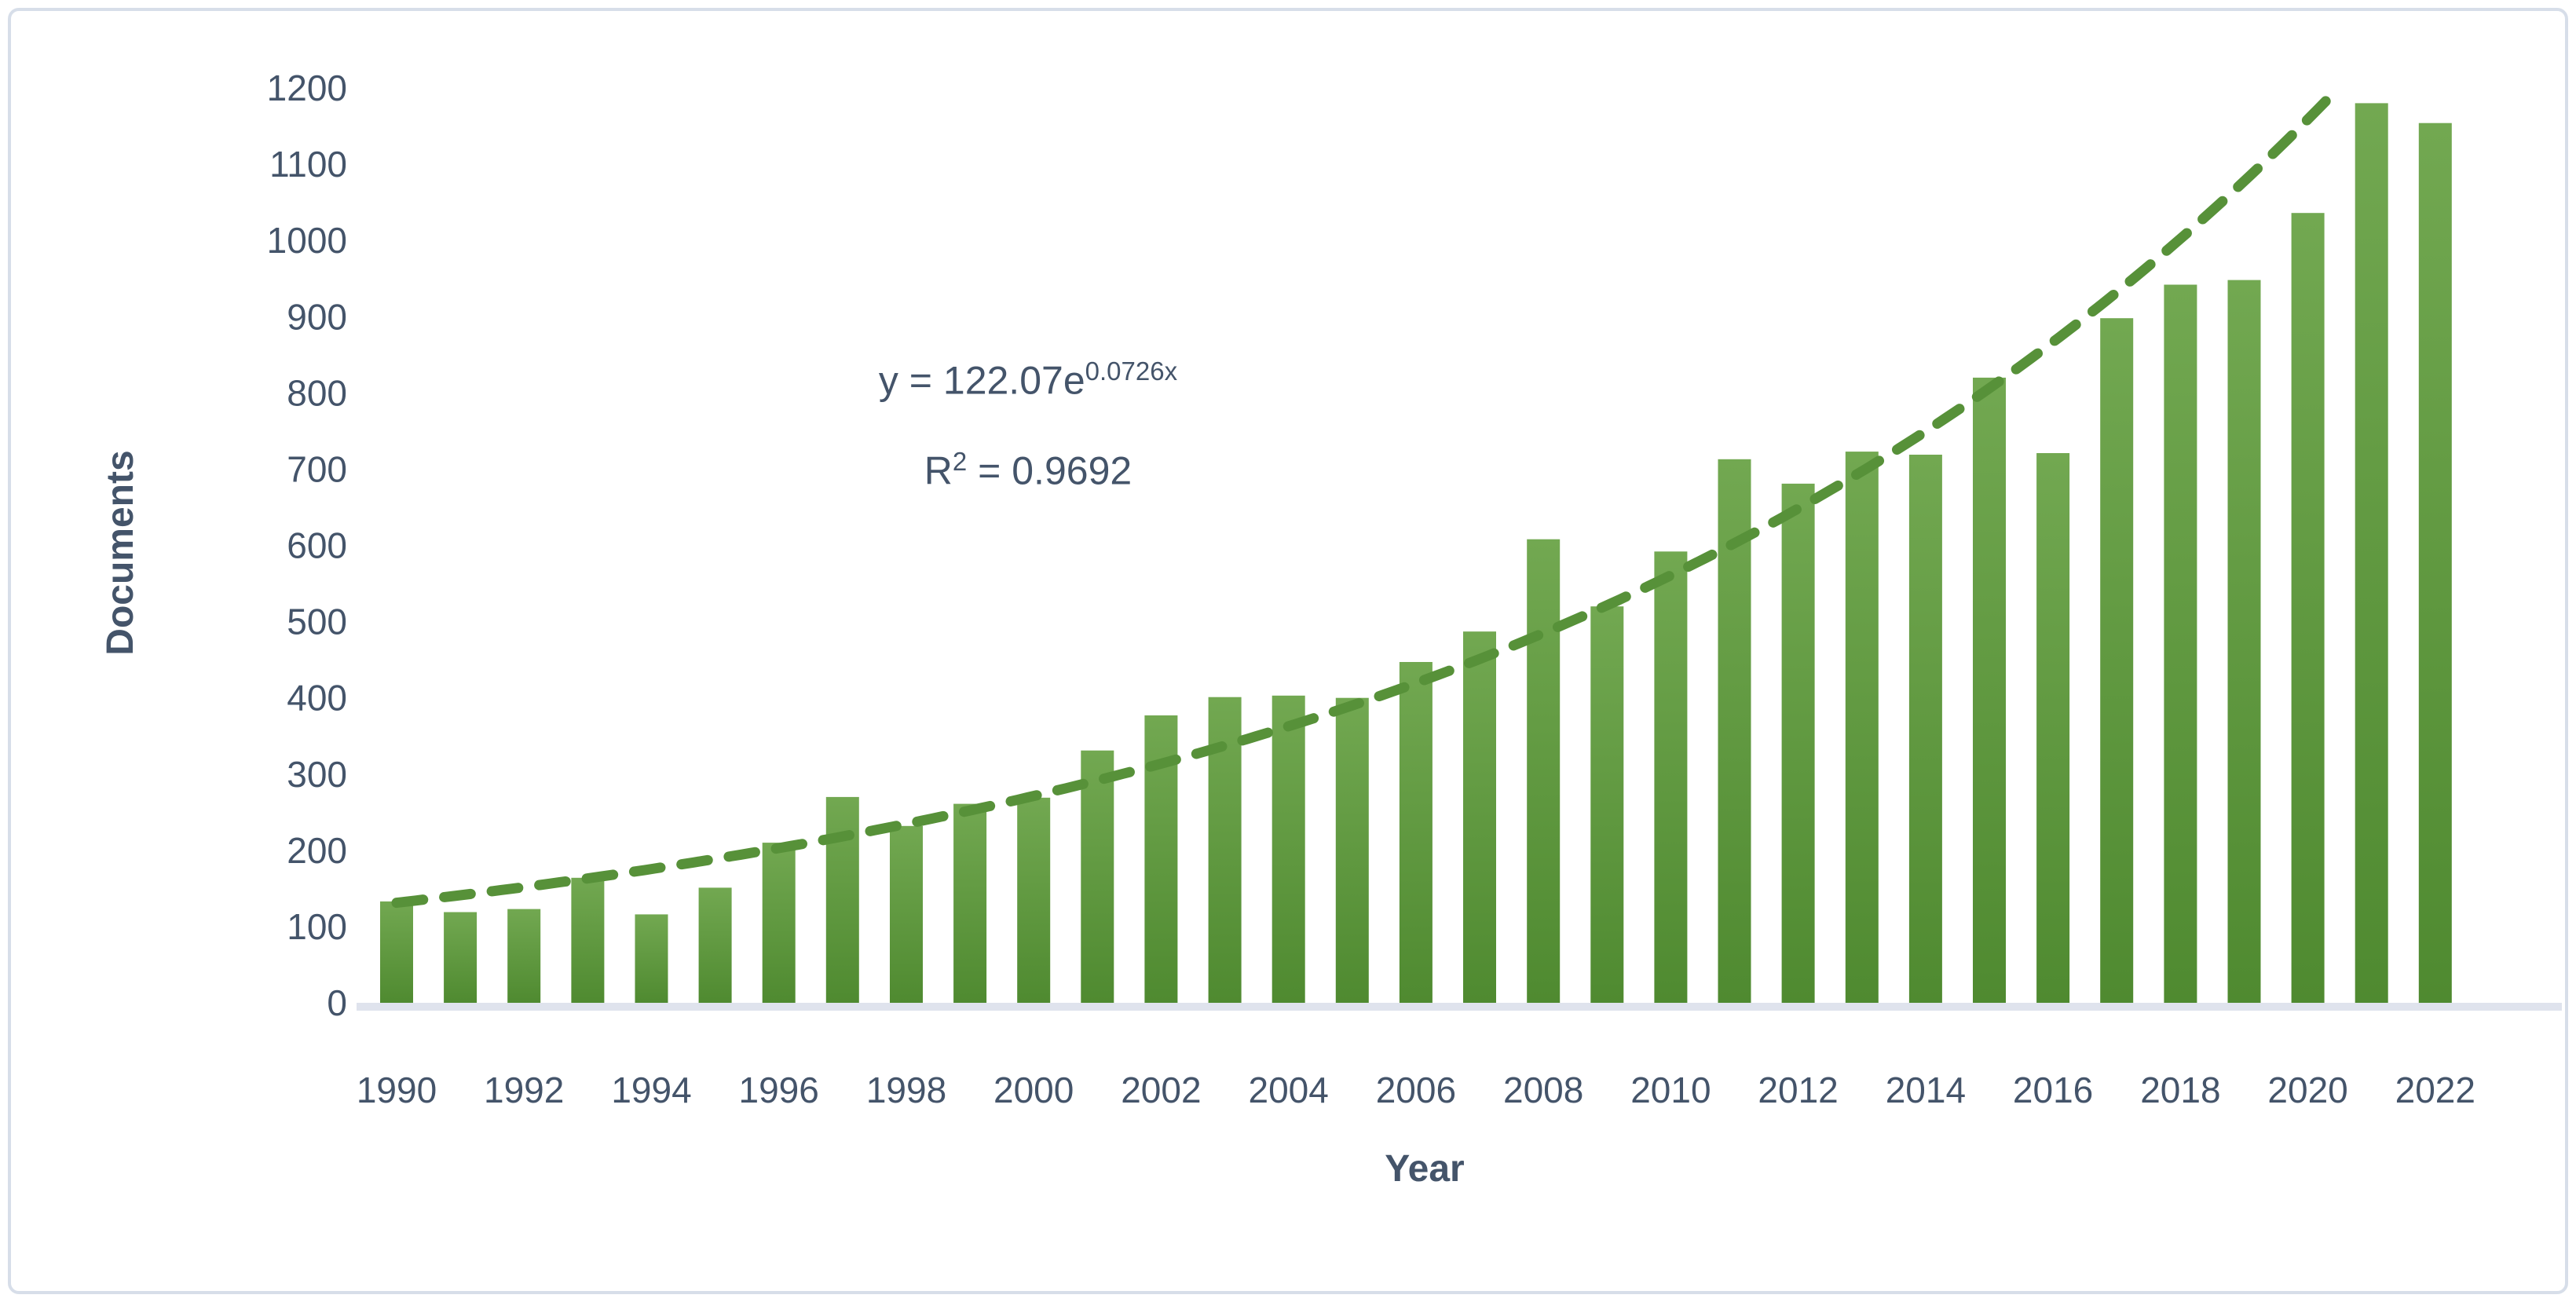 Image resolution: width=2576 pixels, height=1302 pixels. I want to click on y-tick-label: 1000, so click(307, 241).